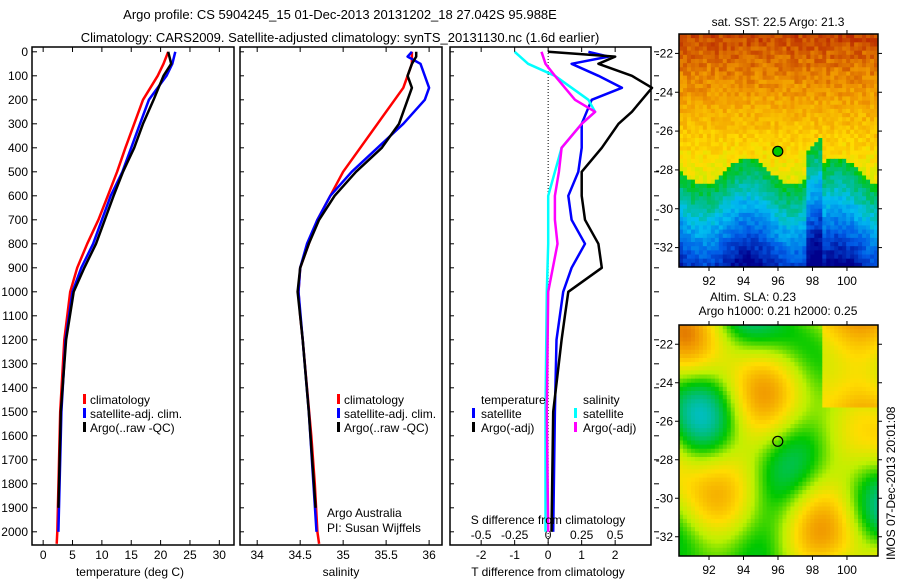  Describe the element at coordinates (338, 427) in the screenshot. I see `legend-swatch-argo` at that location.